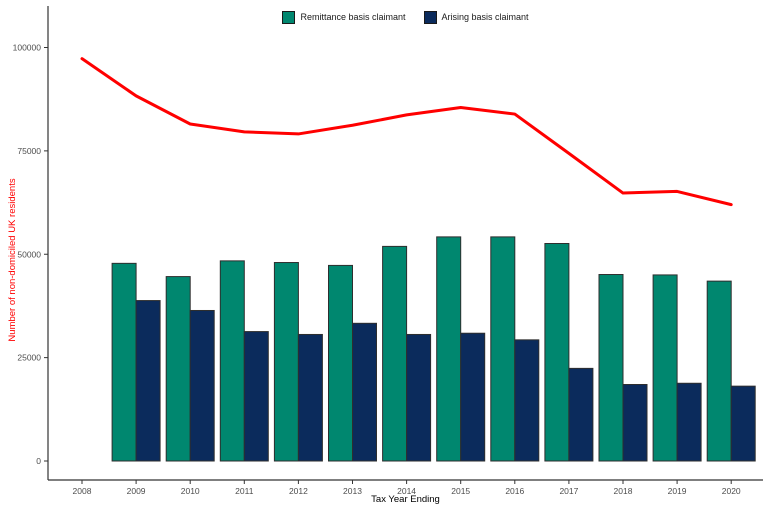 Image resolution: width=768 pixels, height=512 pixels. Describe the element at coordinates (395, 353) in the screenshot. I see `bar-remittance-2014` at that location.